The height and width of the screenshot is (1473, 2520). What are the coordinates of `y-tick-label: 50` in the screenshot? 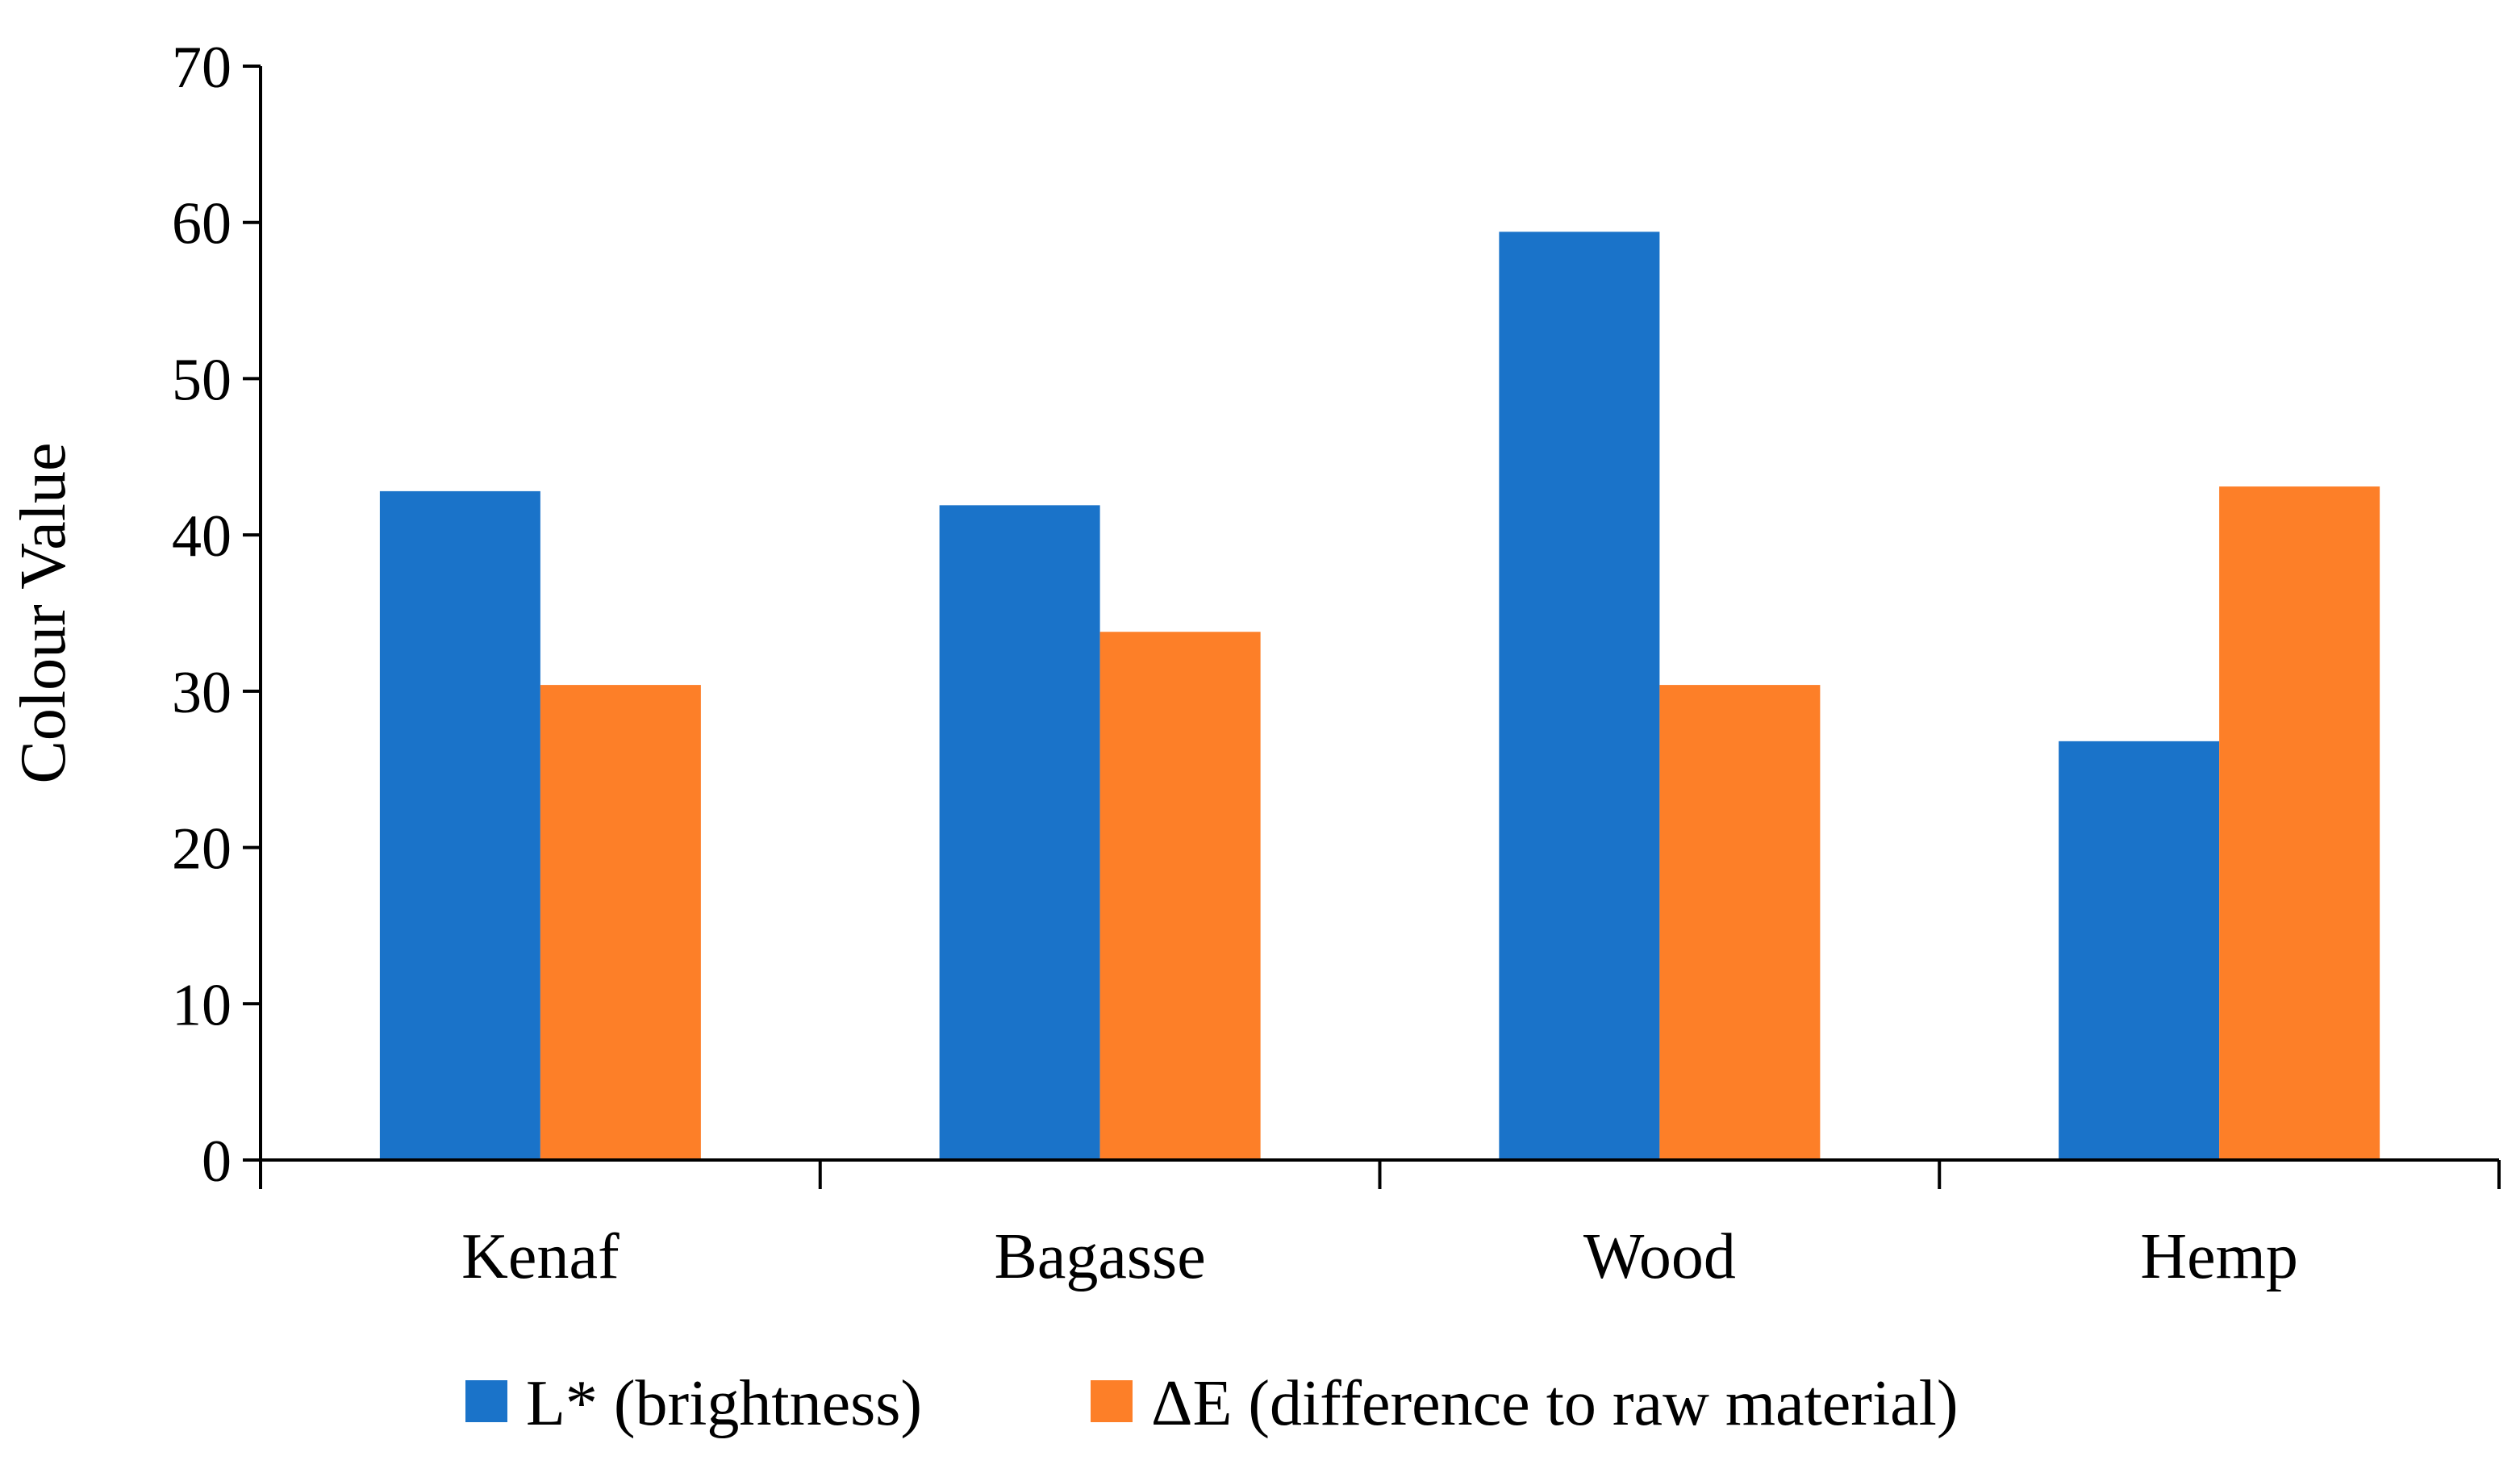 It's located at (202, 380).